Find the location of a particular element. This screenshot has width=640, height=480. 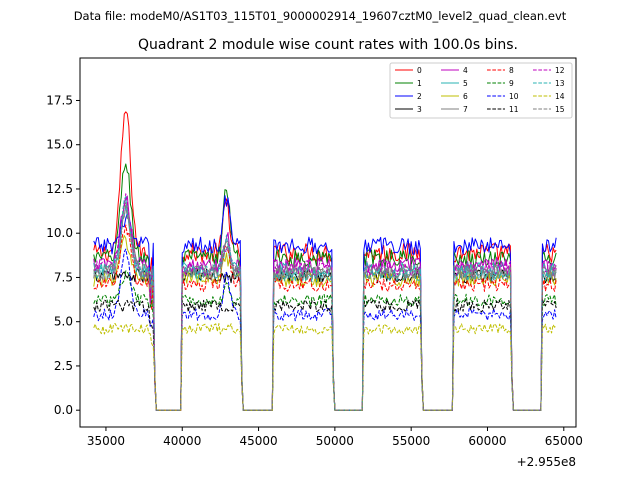

x-tick-label: 50000 is located at coordinates (335, 441).